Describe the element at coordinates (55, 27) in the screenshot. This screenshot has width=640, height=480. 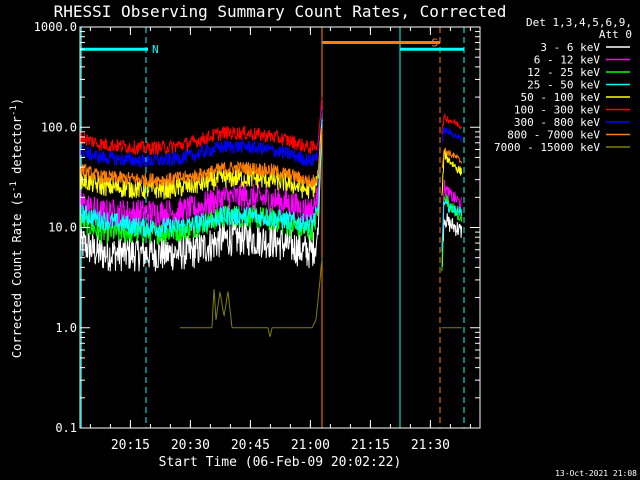
I see `y-tick-label: 1000.0` at that location.